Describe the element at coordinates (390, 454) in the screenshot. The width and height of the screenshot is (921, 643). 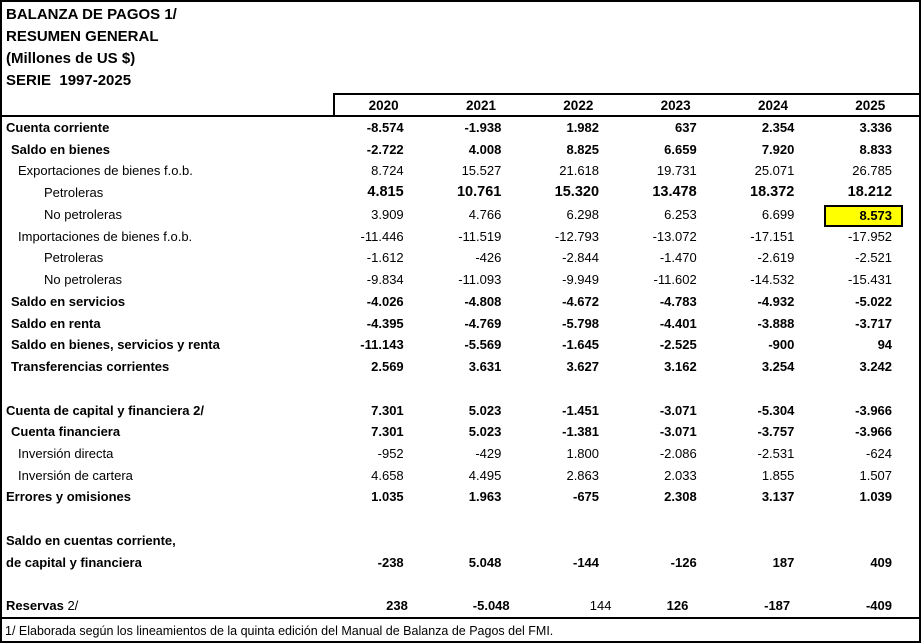
I see `value-cell: -952` at that location.